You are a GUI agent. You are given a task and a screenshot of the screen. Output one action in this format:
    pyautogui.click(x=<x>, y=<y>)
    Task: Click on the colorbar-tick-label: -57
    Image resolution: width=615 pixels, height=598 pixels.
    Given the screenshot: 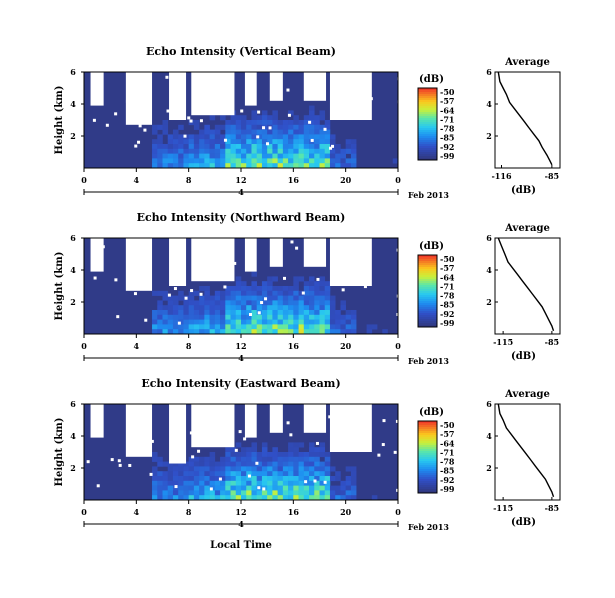 What is the action you would take?
    pyautogui.click(x=447, y=268)
    